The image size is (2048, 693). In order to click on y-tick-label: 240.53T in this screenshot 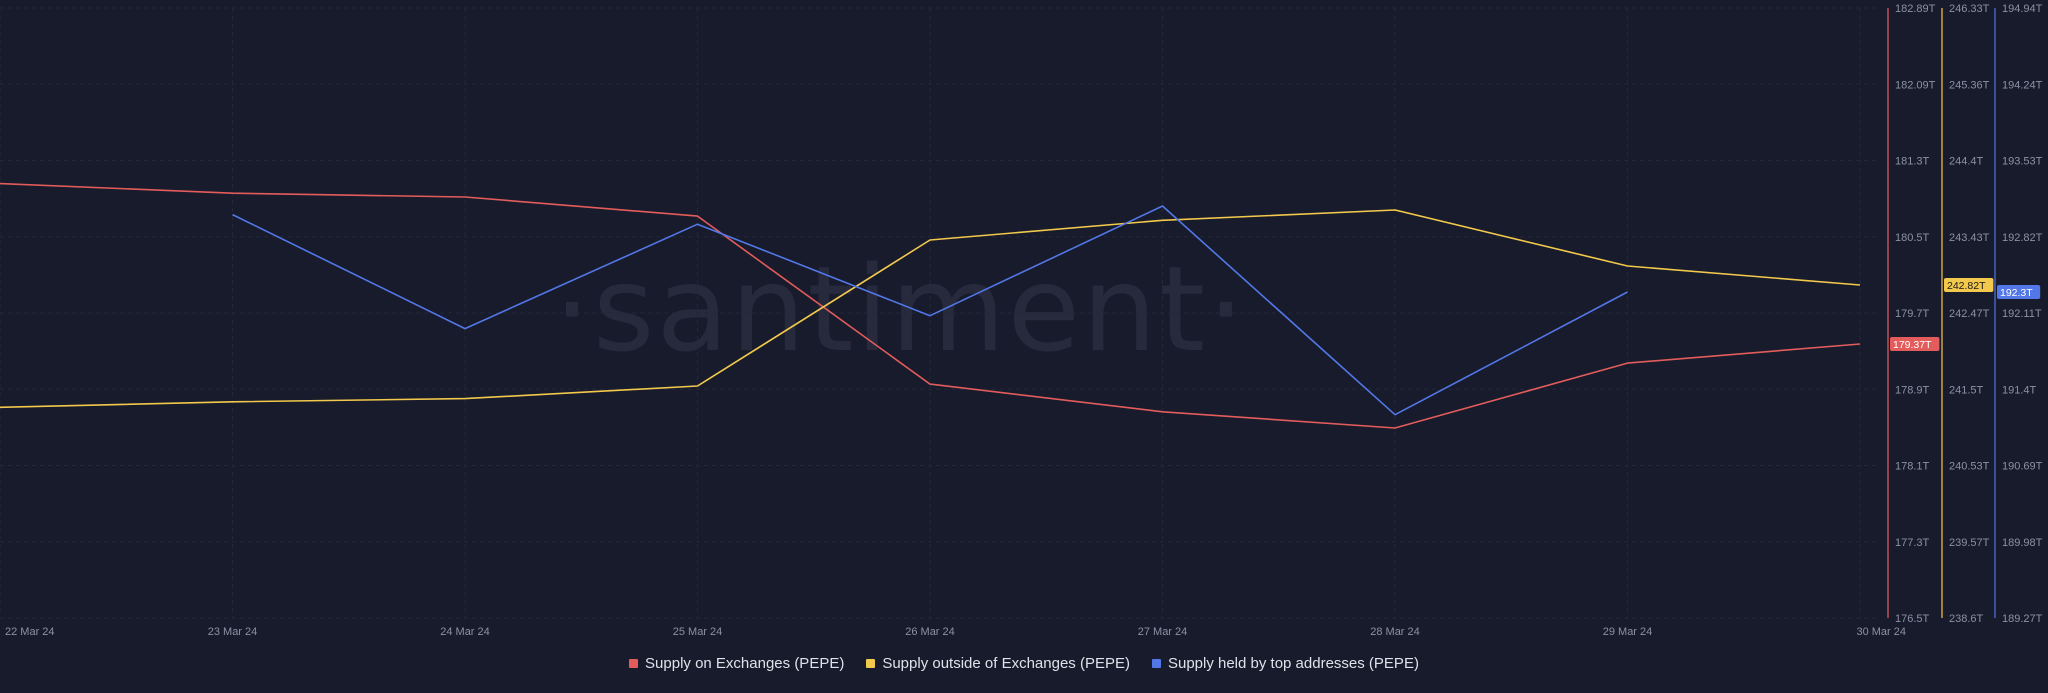, I will do `click(1969, 467)`.